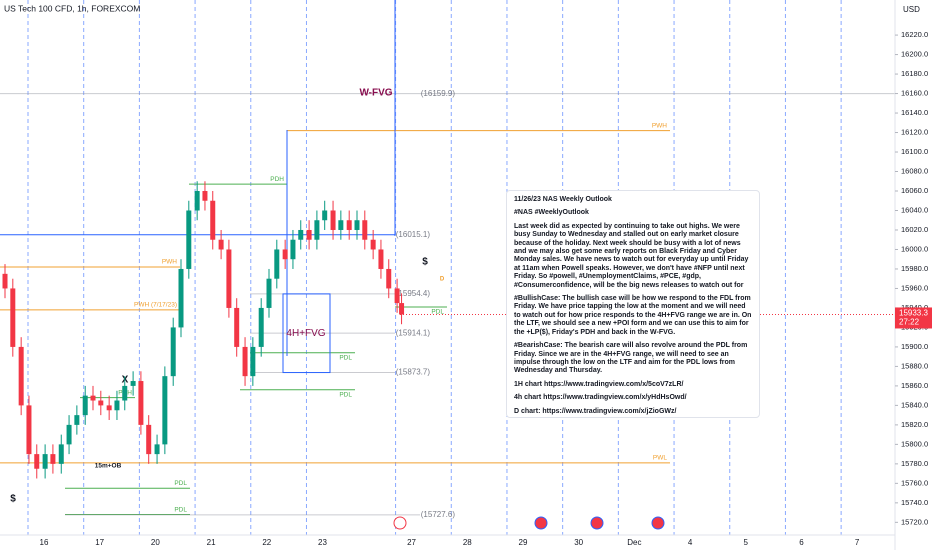 The width and height of the screenshot is (932, 550). Describe the element at coordinates (914, 209) in the screenshot. I see `y-tick-label: 16040.0` at that location.